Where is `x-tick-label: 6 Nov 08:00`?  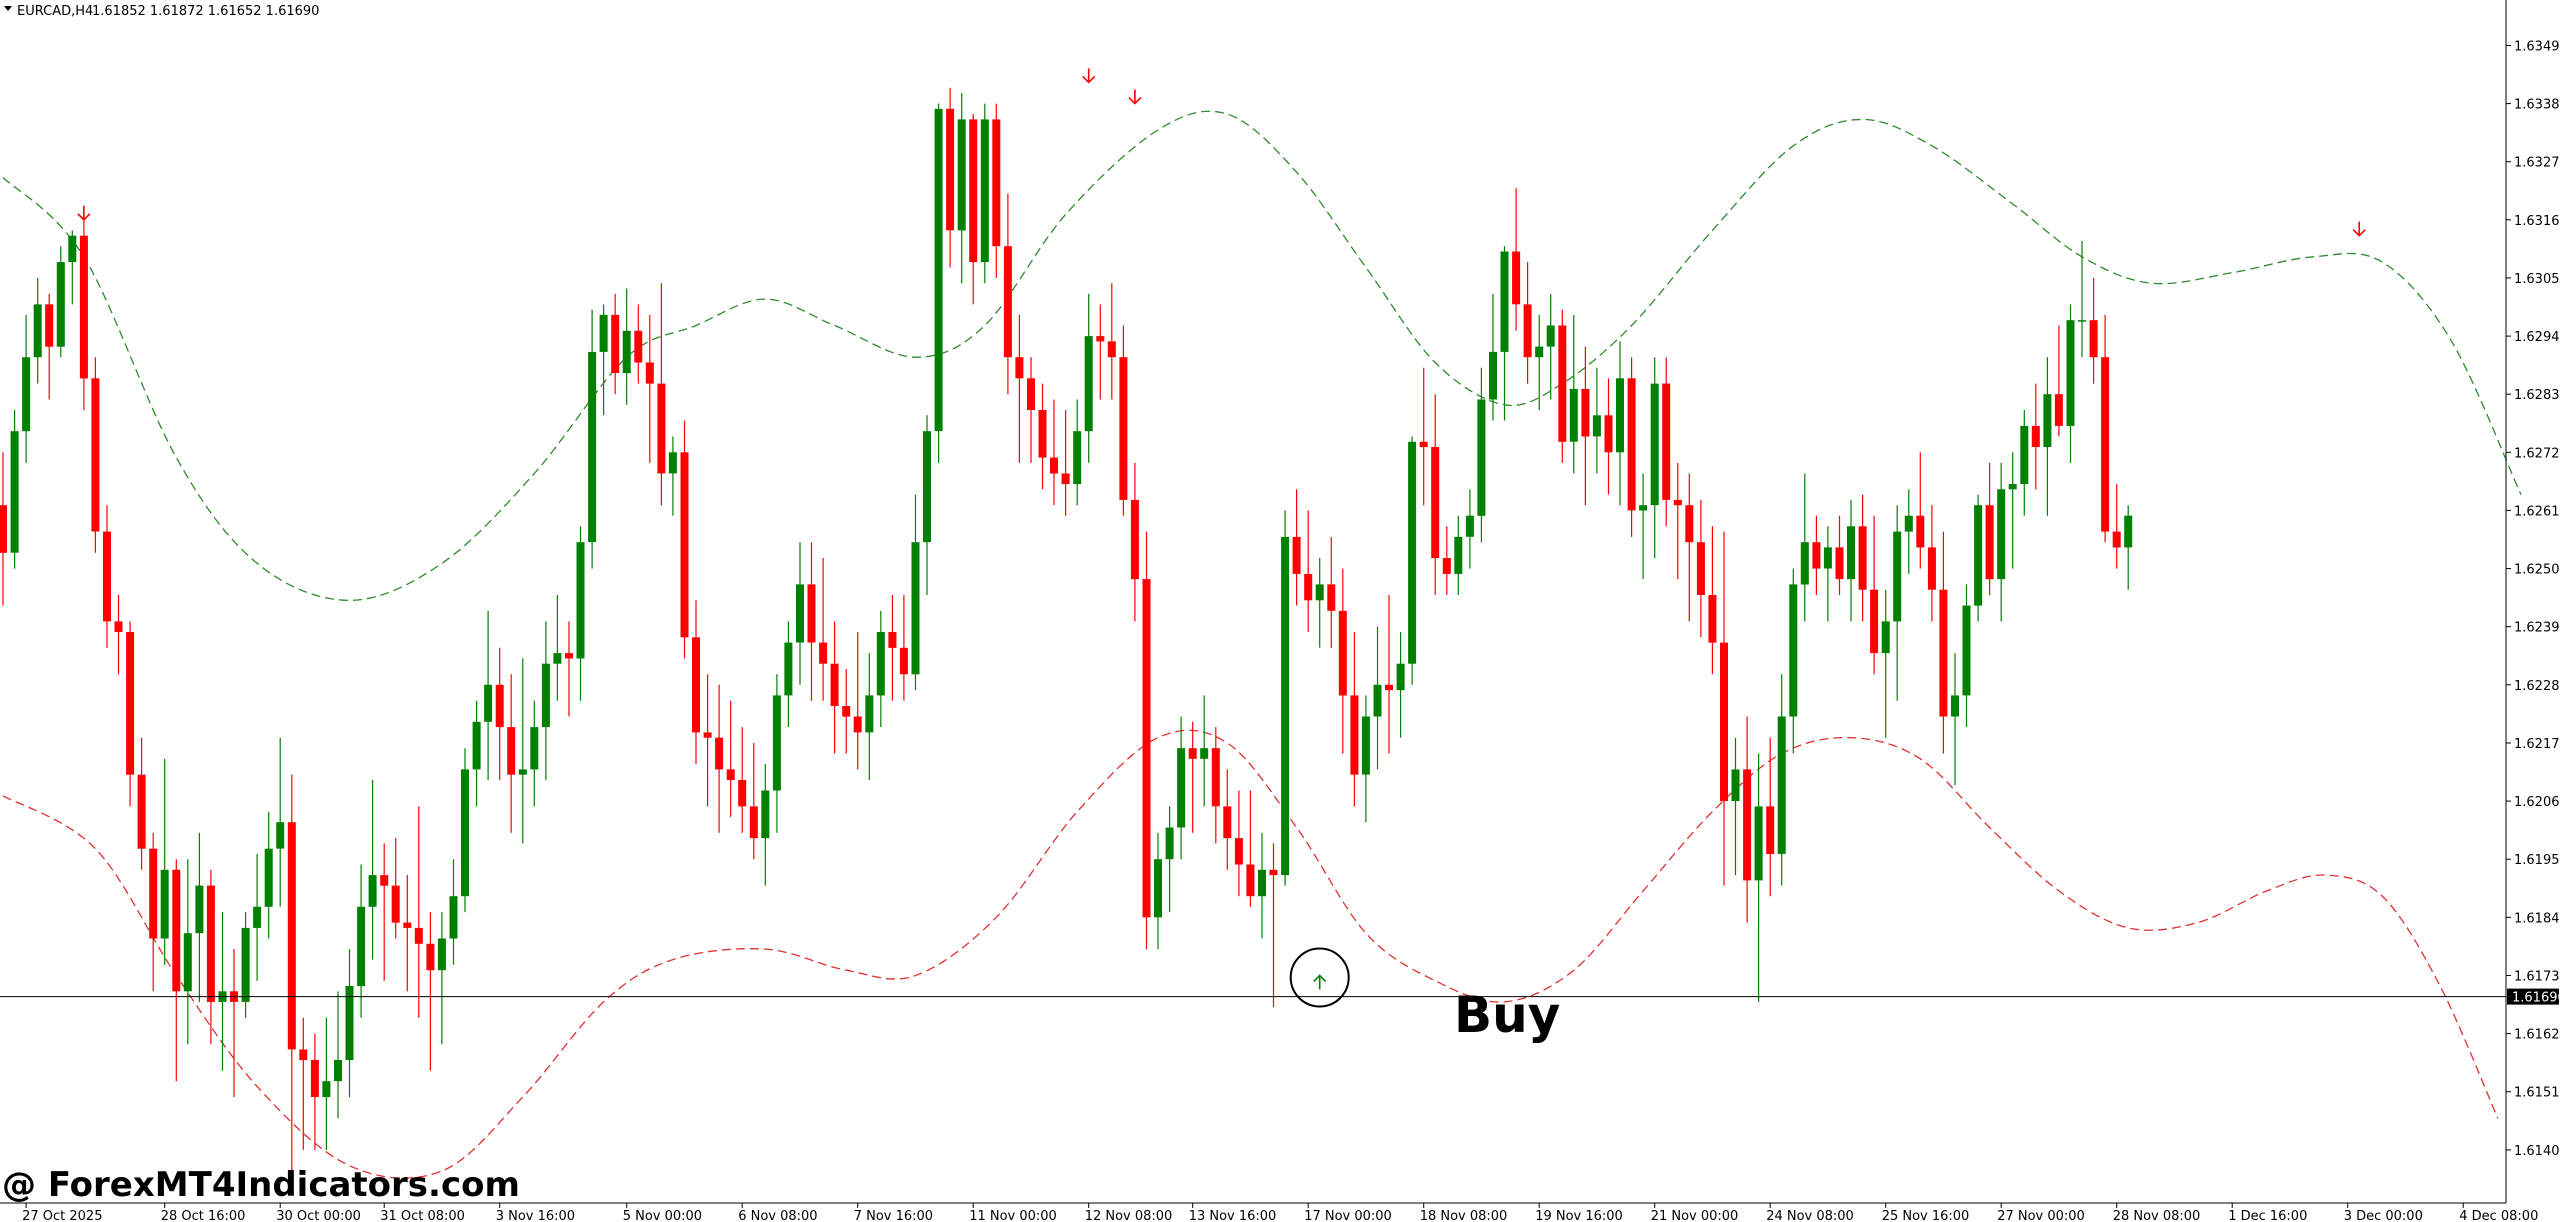
x-tick-label: 6 Nov 08:00 is located at coordinates (777, 1215).